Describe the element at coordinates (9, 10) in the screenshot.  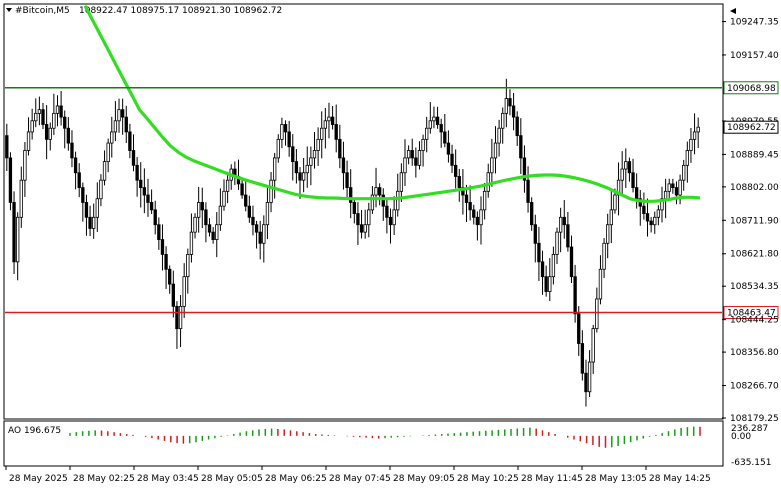
I see `dropdown-triangle-icon` at that location.